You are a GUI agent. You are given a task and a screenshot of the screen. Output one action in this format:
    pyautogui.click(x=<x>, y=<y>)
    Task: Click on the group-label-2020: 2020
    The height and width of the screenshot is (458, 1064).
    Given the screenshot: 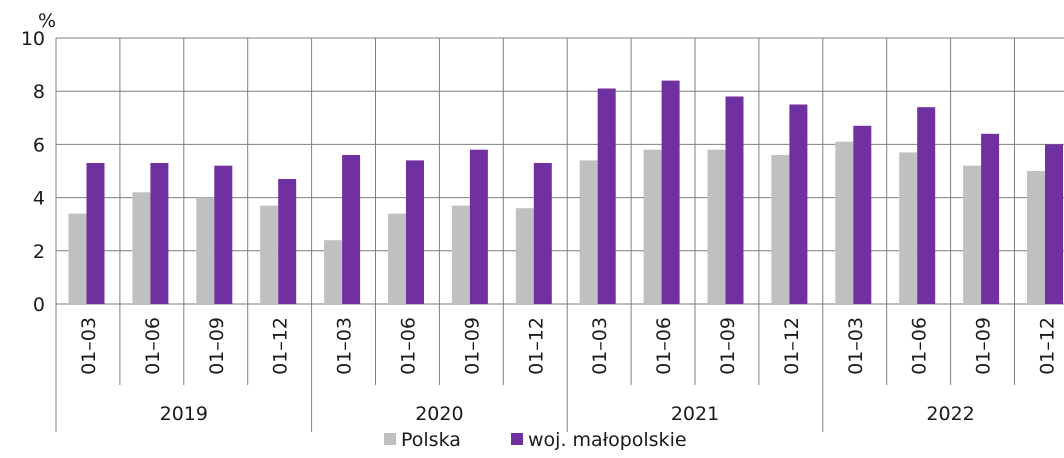 What is the action you would take?
    pyautogui.click(x=439, y=414)
    